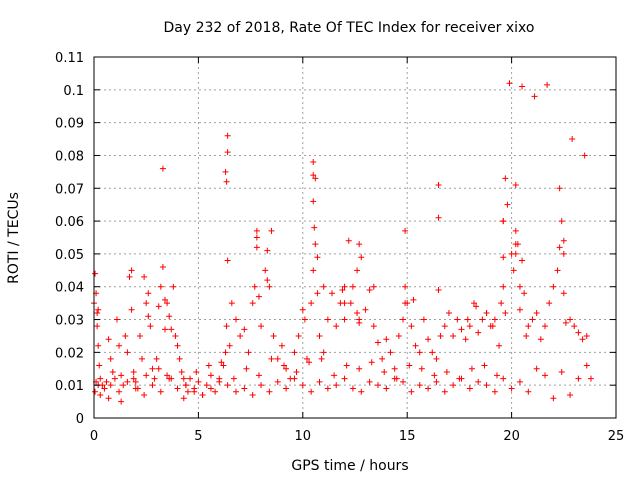 The height and width of the screenshot is (480, 640). I want to click on y-tick-label: 0.11, so click(69, 58).